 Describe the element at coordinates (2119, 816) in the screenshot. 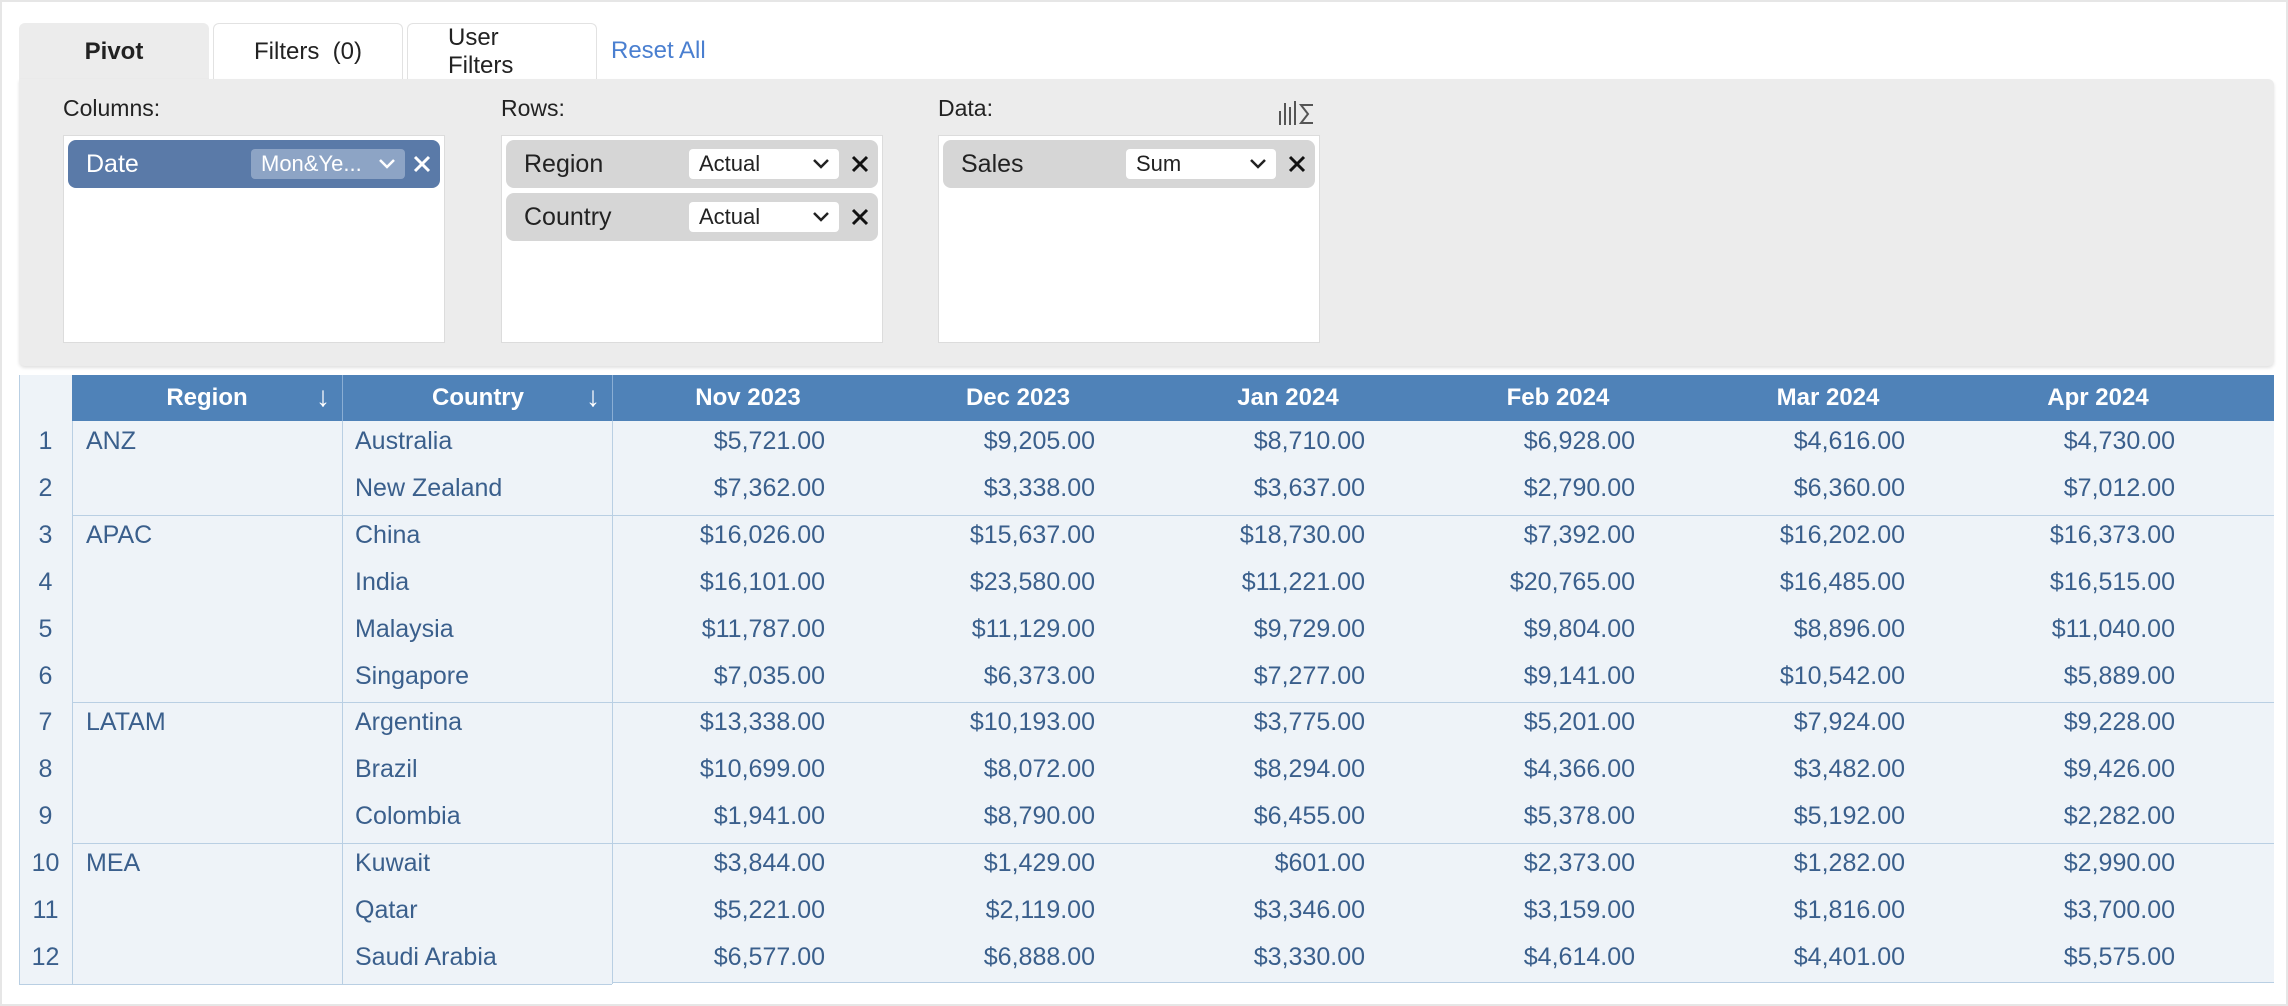

I see `value-cell: $2,282.00` at that location.